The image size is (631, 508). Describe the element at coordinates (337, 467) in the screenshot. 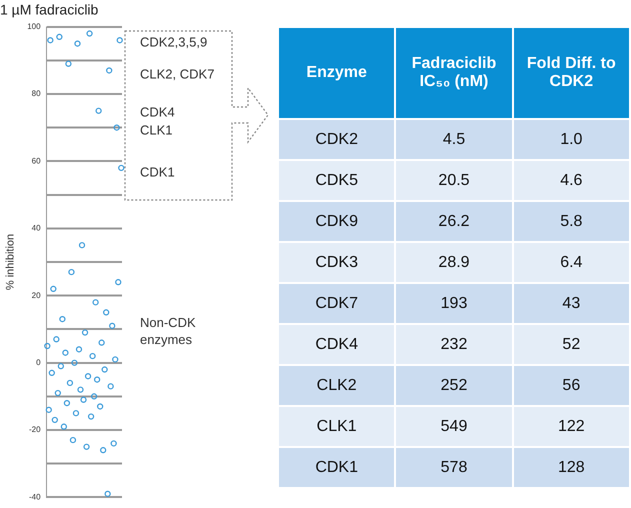

I see `category-label: CDK1` at that location.